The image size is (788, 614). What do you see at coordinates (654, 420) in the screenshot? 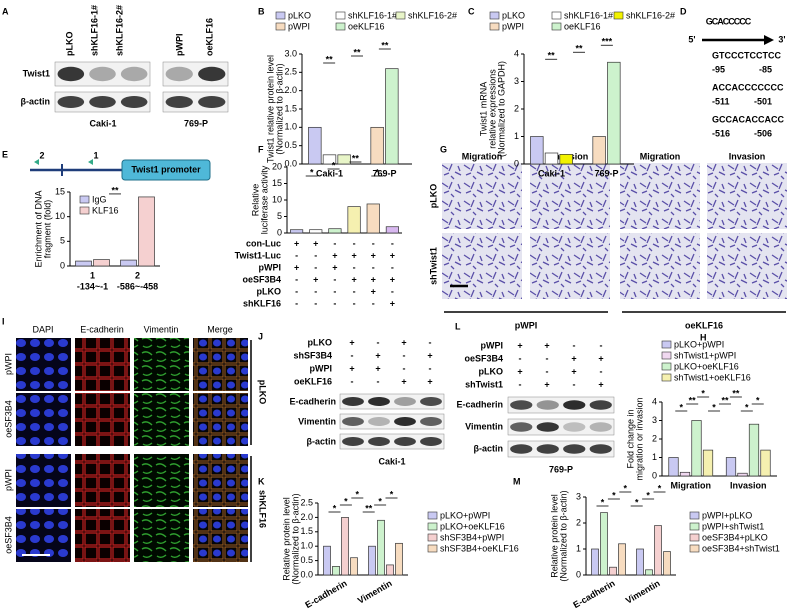
I see `y-tick-label: 3` at bounding box center [654, 420].